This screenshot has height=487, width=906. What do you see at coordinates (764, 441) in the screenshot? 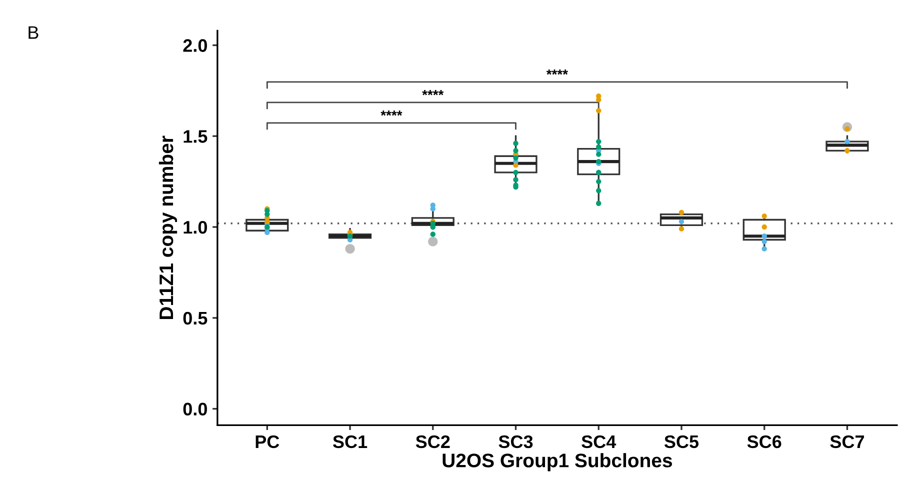
I see `x-tick-label: SC6` at bounding box center [764, 441].